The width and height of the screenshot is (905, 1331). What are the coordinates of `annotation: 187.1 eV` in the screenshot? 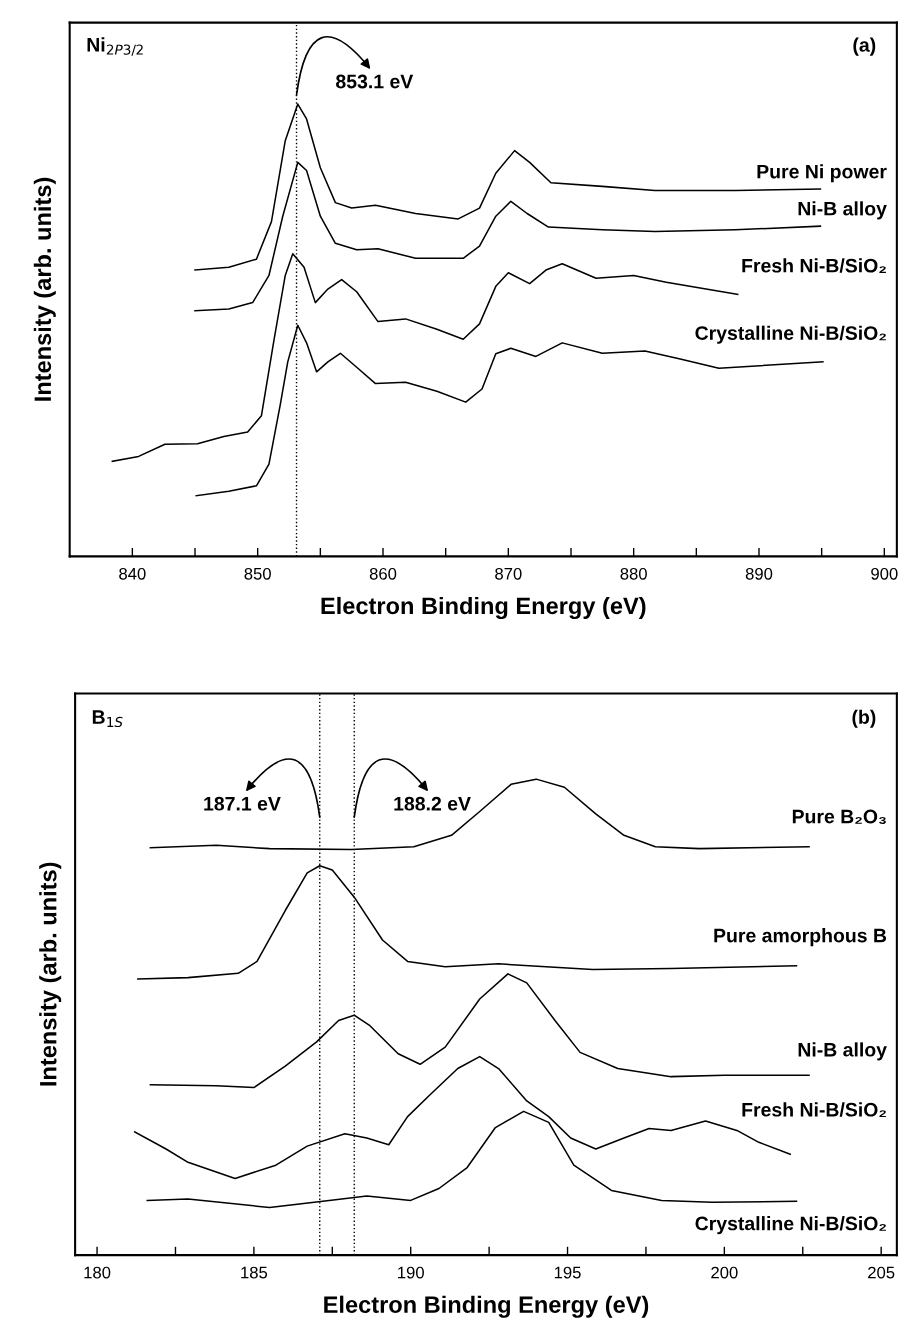 It's located at (242, 803).